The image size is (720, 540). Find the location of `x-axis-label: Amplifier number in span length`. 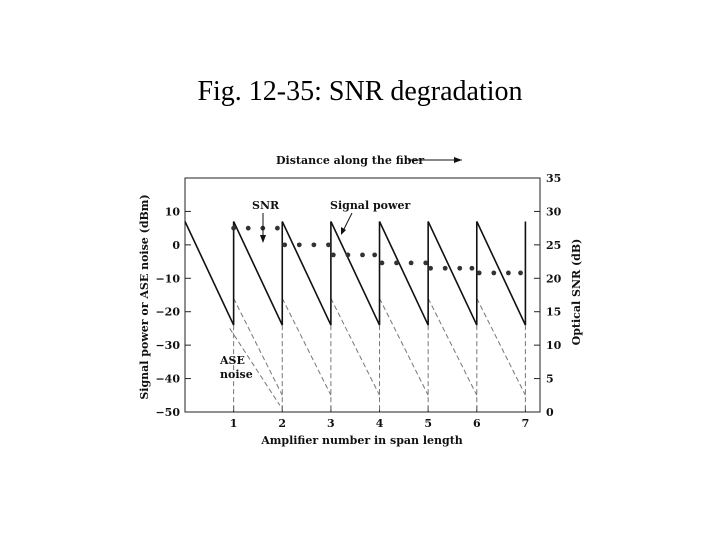

x-axis-label: Amplifier number in span length is located at coordinates (361, 440).